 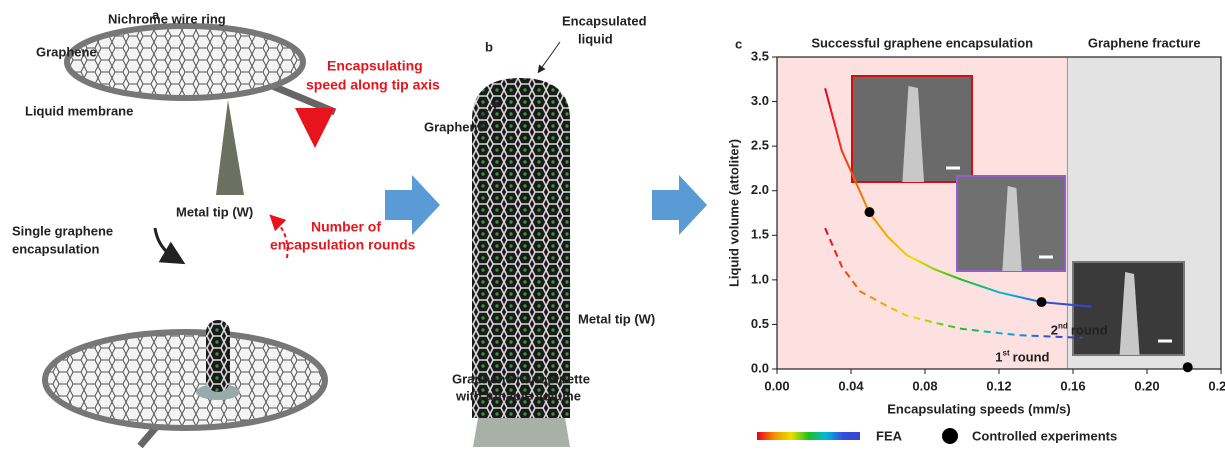 What do you see at coordinates (760, 189) in the screenshot?
I see `y-tick-label: 2.0` at bounding box center [760, 189].